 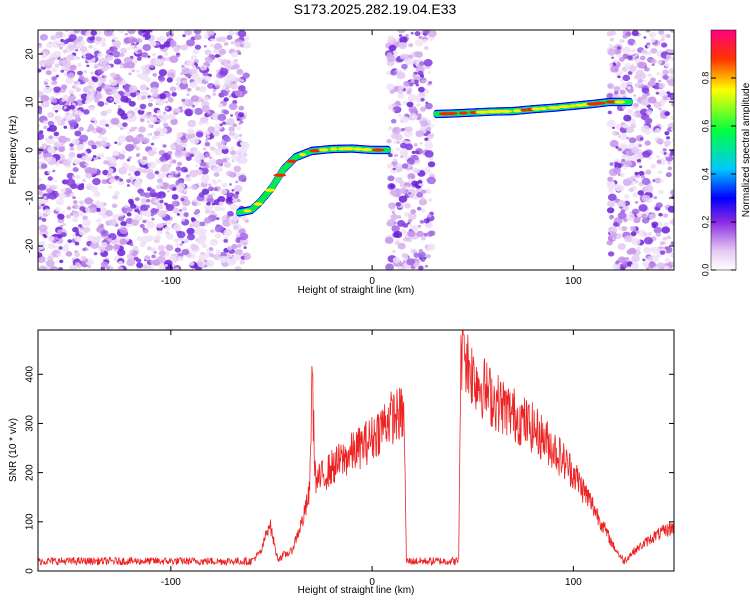 I want to click on colorbar-gradient, so click(x=723, y=150).